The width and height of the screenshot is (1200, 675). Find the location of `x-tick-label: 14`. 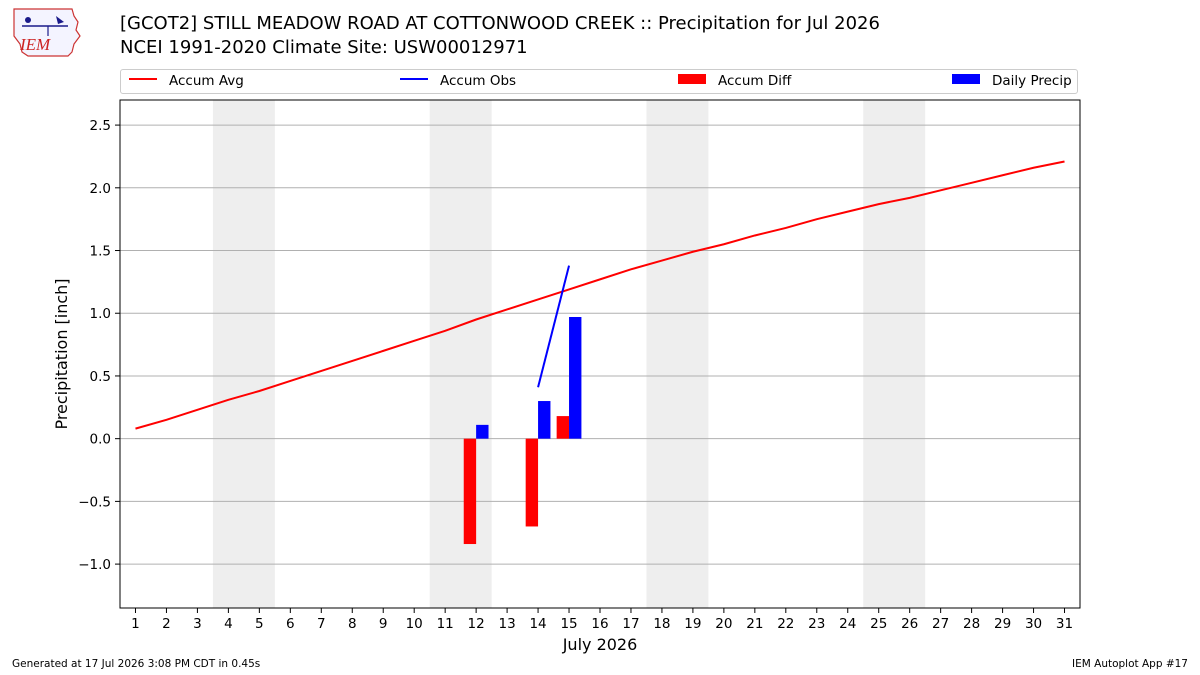

x-tick-label: 14 is located at coordinates (537, 624).